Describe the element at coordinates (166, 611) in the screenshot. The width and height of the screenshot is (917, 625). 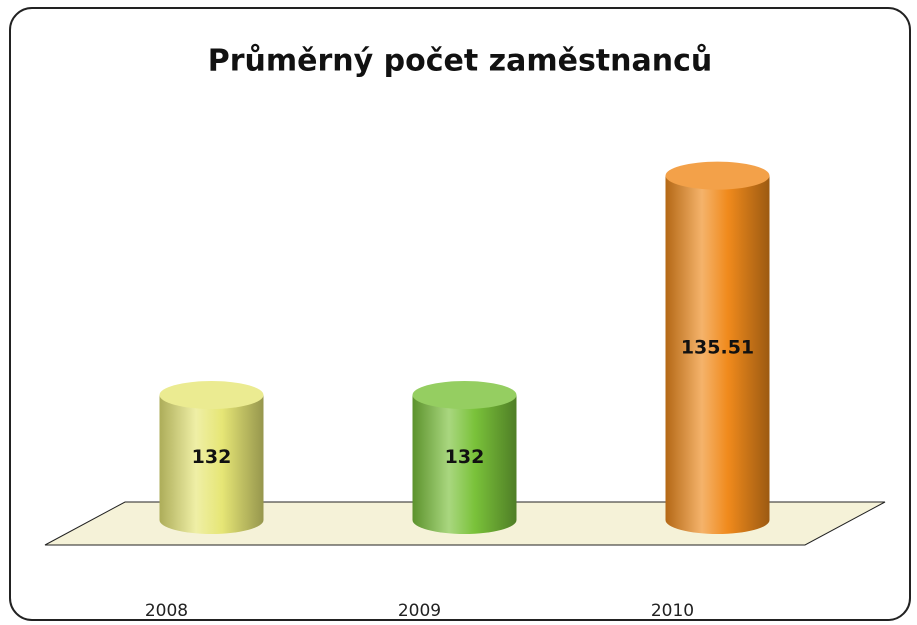
I see `x-tick-label: 2008` at that location.